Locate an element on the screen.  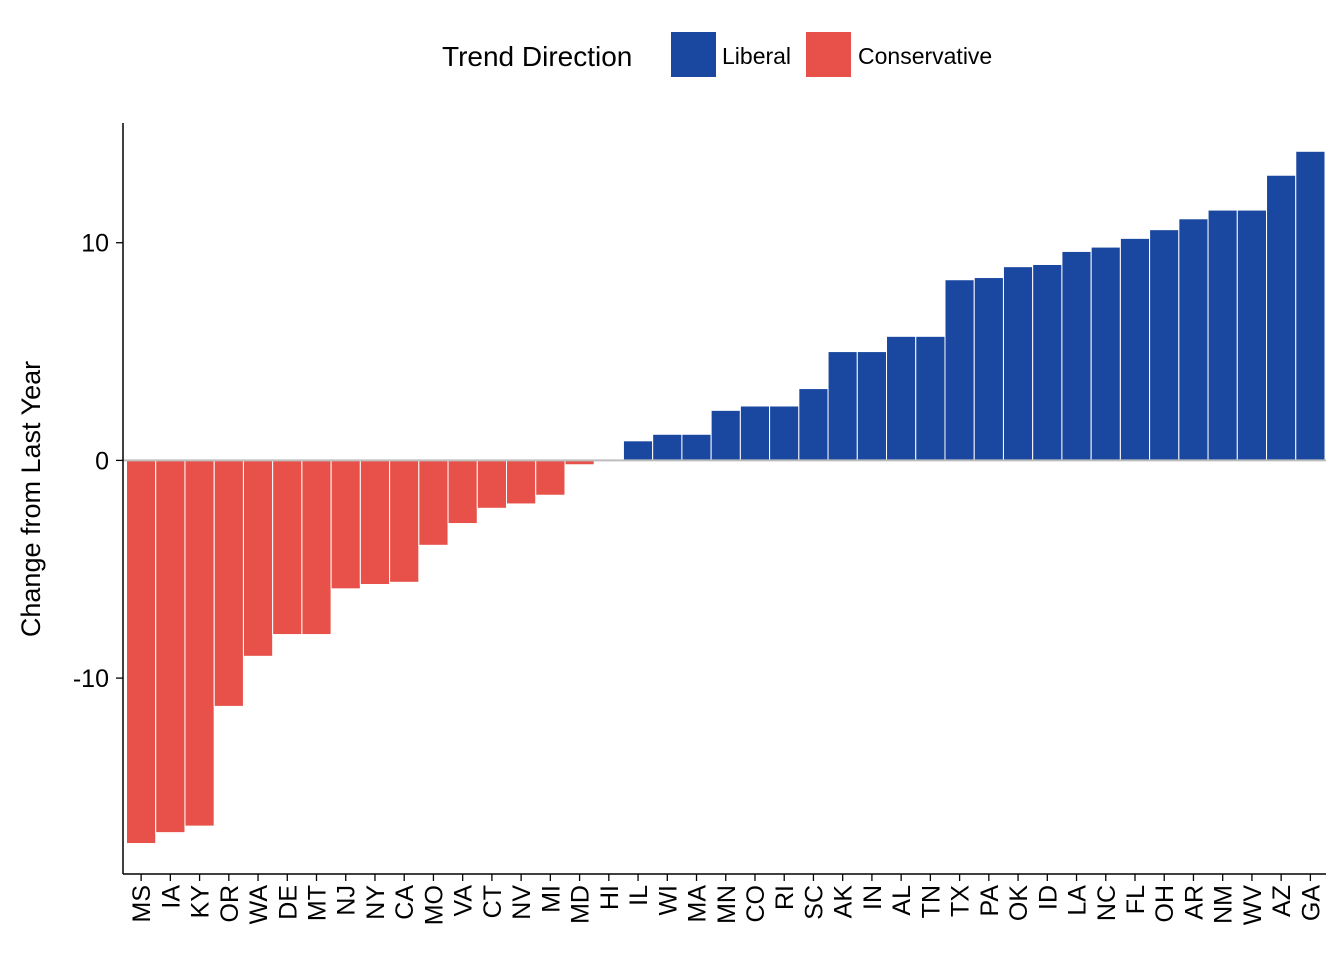
bar-mo is located at coordinates (433, 502).